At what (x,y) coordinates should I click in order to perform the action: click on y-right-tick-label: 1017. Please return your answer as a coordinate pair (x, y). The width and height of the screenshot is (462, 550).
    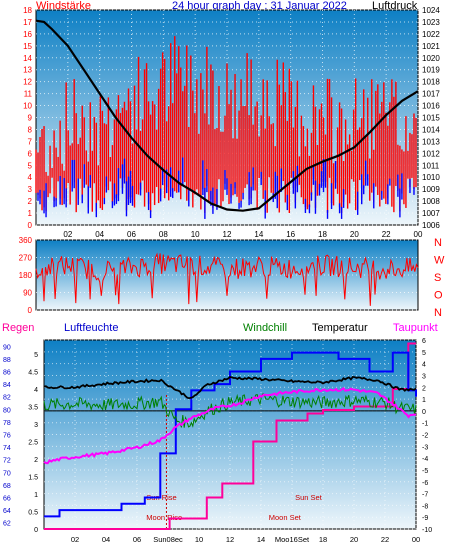
    Looking at the image, I should click on (431, 94).